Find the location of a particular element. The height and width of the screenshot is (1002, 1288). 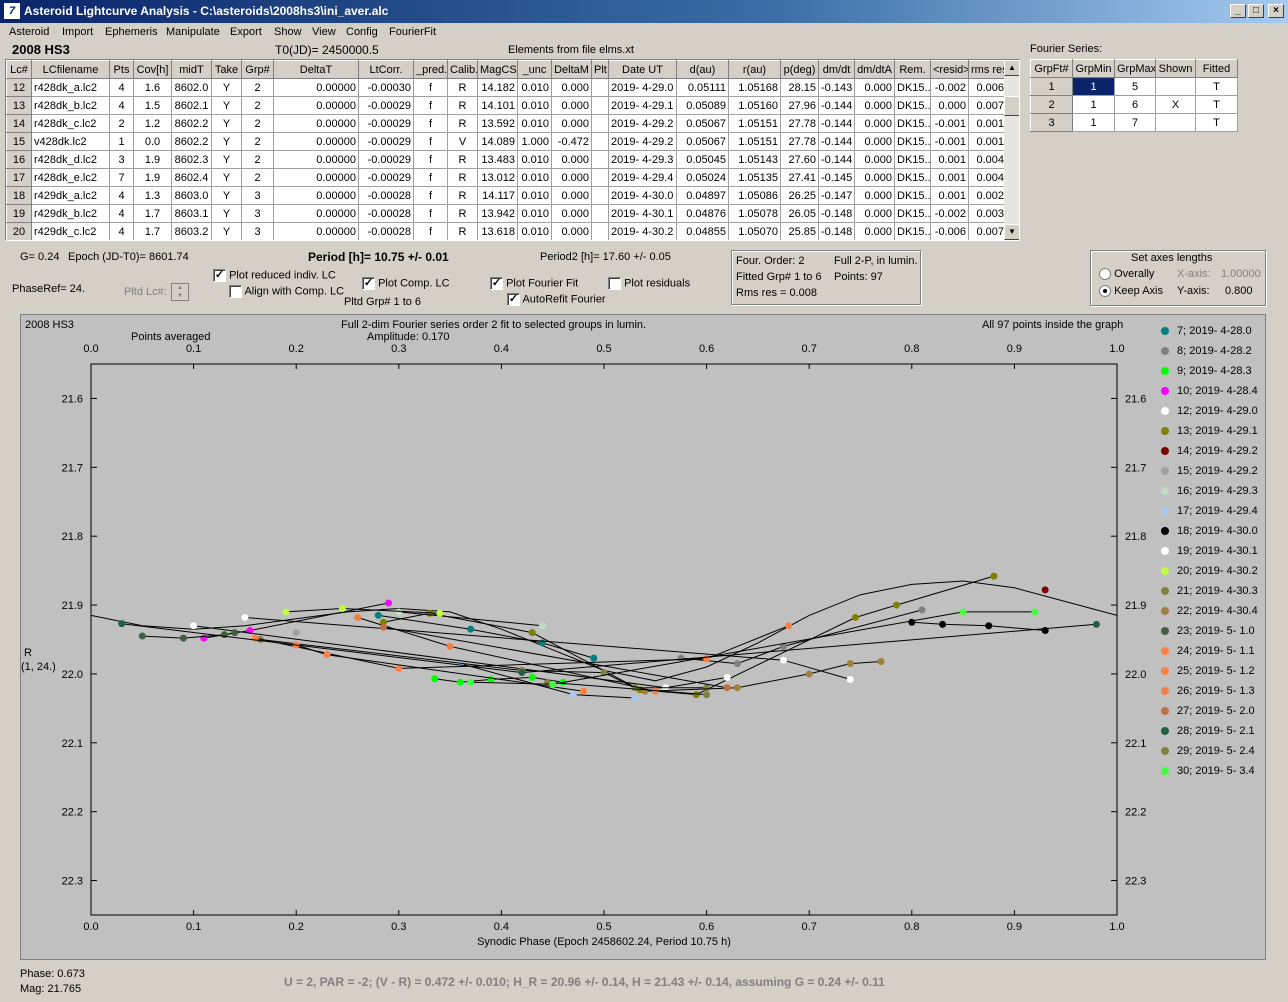

overall-radio: Overally is located at coordinates (1126, 274).